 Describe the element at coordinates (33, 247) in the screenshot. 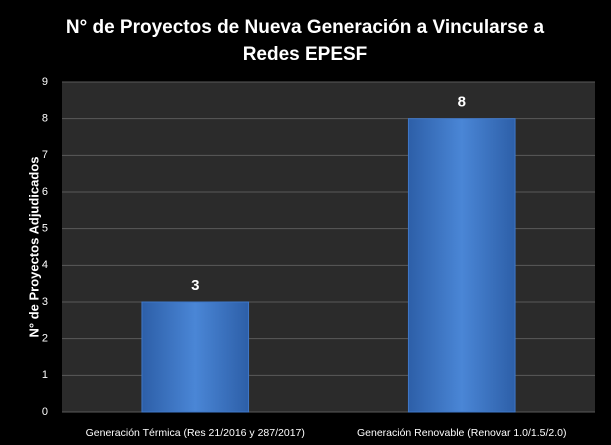

I see `y-axis-label: N° de Proyectos Adjudicados` at that location.